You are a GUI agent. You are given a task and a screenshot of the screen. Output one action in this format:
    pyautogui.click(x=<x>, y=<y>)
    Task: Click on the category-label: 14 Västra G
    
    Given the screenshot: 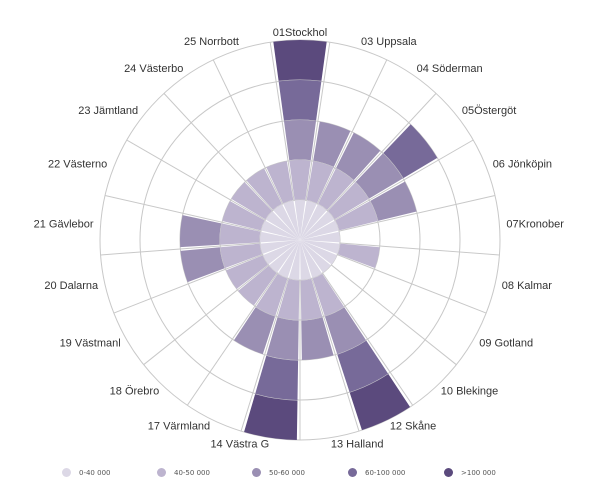 What is the action you would take?
    pyautogui.click(x=239, y=445)
    